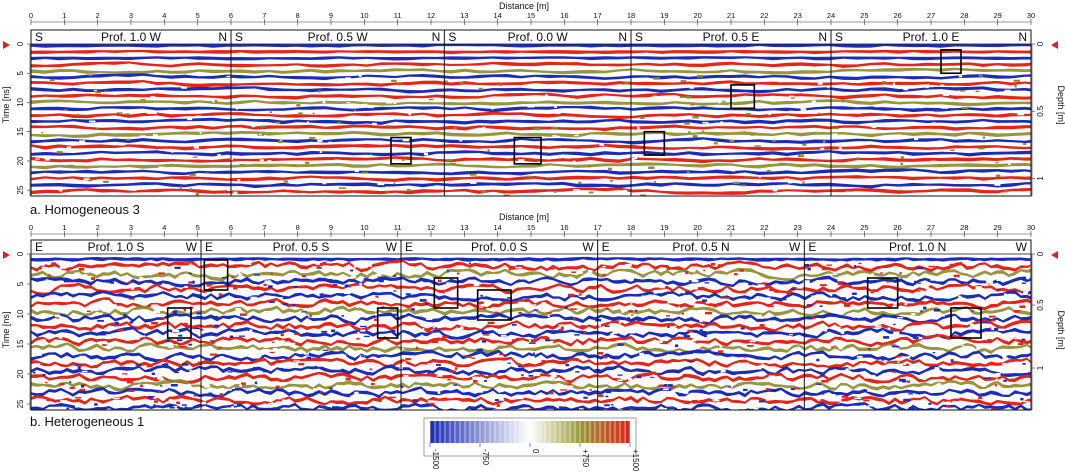  What do you see at coordinates (209, 247) in the screenshot?
I see `profile-start-label: E` at bounding box center [209, 247].